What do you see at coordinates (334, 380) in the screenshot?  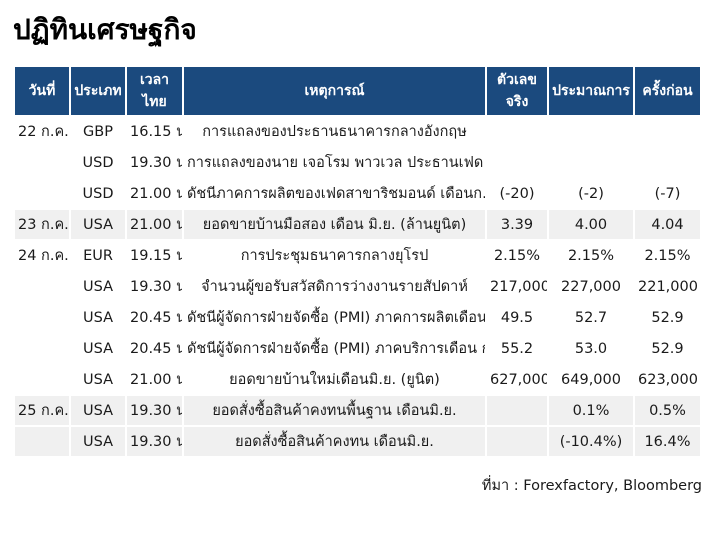 I see `cell-event: ยอดขายบ้านใหม่เดือนมิ.ย. (ยูนิต)` at bounding box center [334, 380].